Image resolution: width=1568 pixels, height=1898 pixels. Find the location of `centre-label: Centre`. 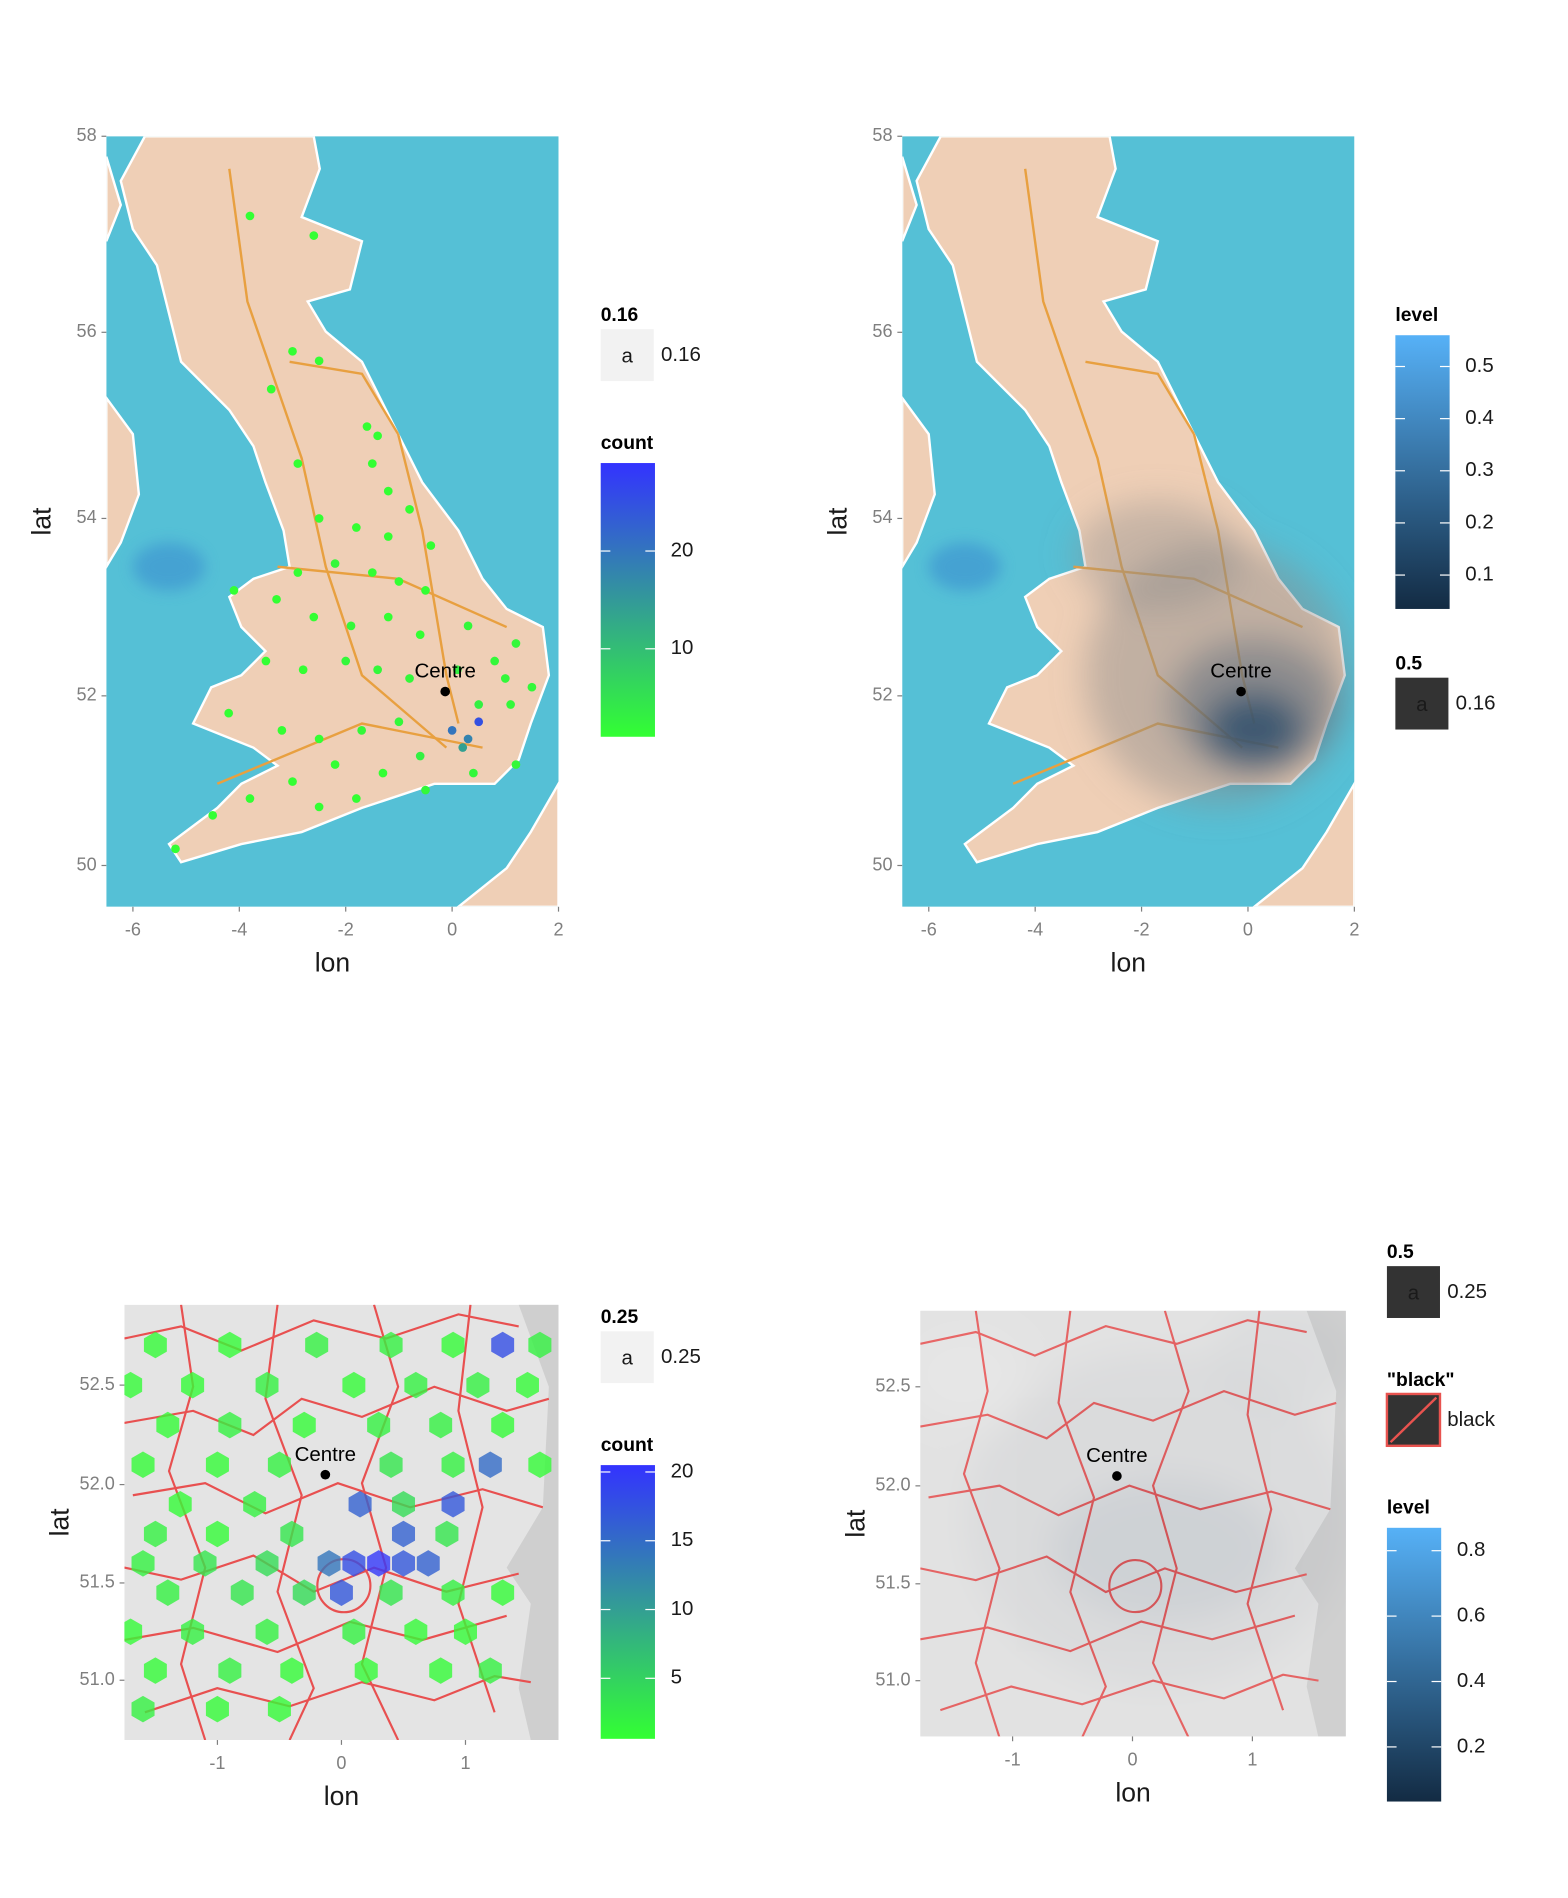

centre-label: Centre is located at coordinates (444, 671).